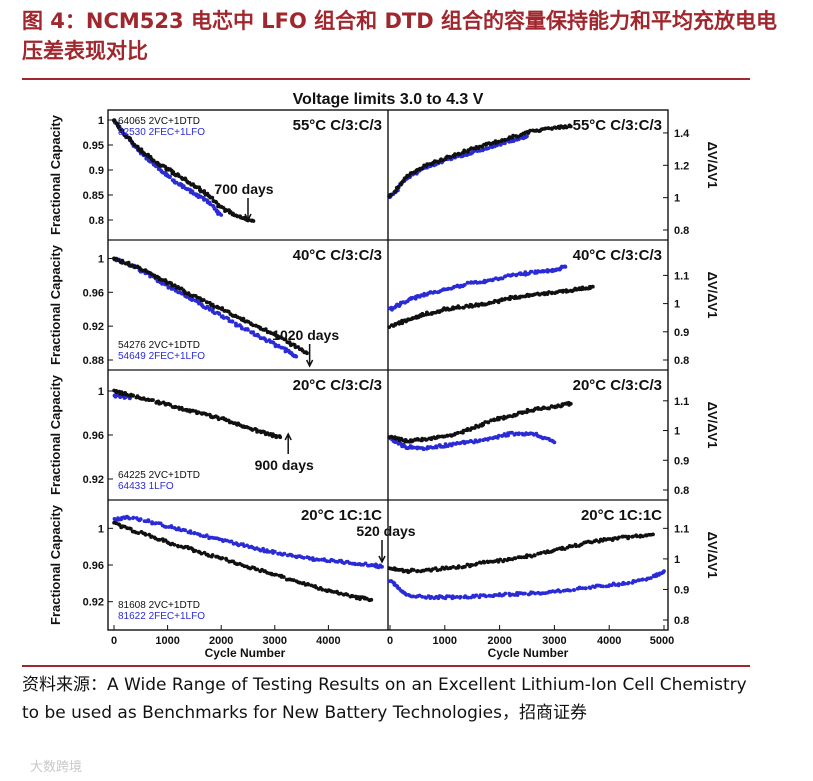 The width and height of the screenshot is (813, 781). Describe the element at coordinates (64, 685) in the screenshot. I see `source-label: 资料来源：` at that location.